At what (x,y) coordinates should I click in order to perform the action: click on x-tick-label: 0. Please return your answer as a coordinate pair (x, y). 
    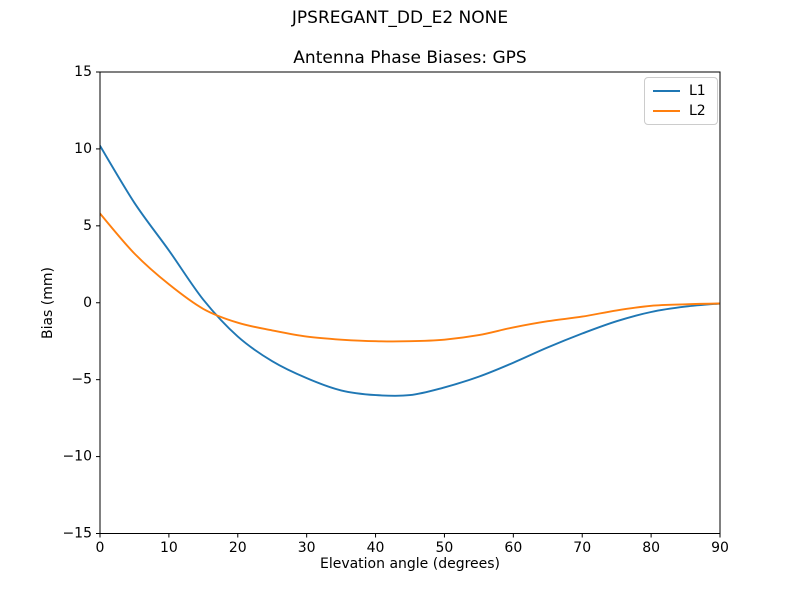
    Looking at the image, I should click on (100, 548).